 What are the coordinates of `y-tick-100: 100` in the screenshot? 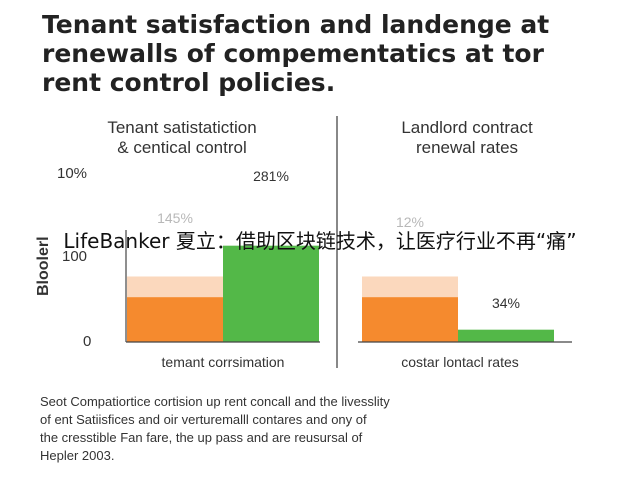 It's located at (74, 256).